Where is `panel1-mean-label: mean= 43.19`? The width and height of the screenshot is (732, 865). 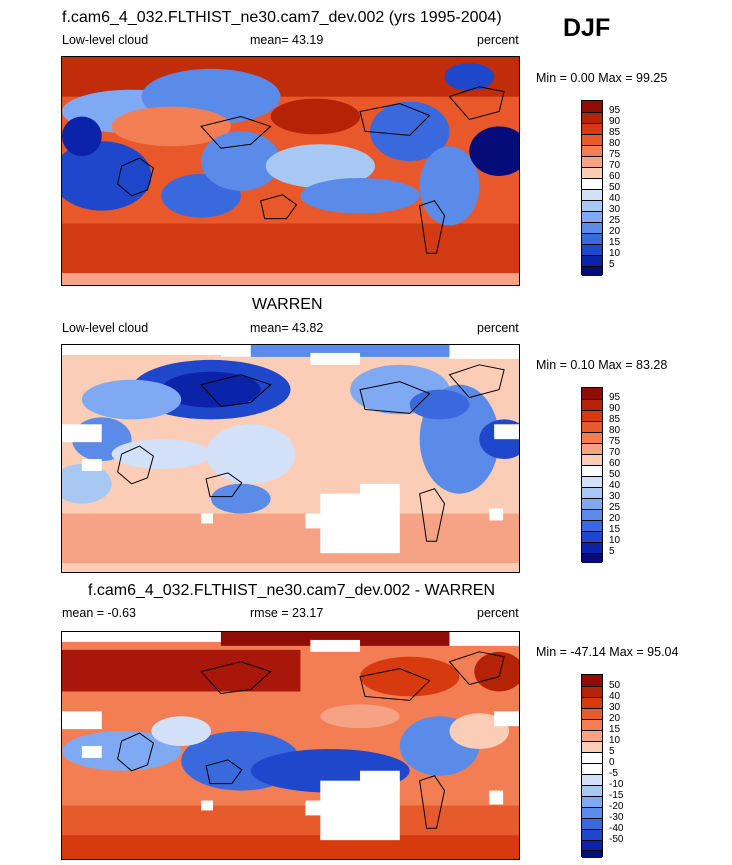 panel1-mean-label: mean= 43.19 is located at coordinates (287, 40).